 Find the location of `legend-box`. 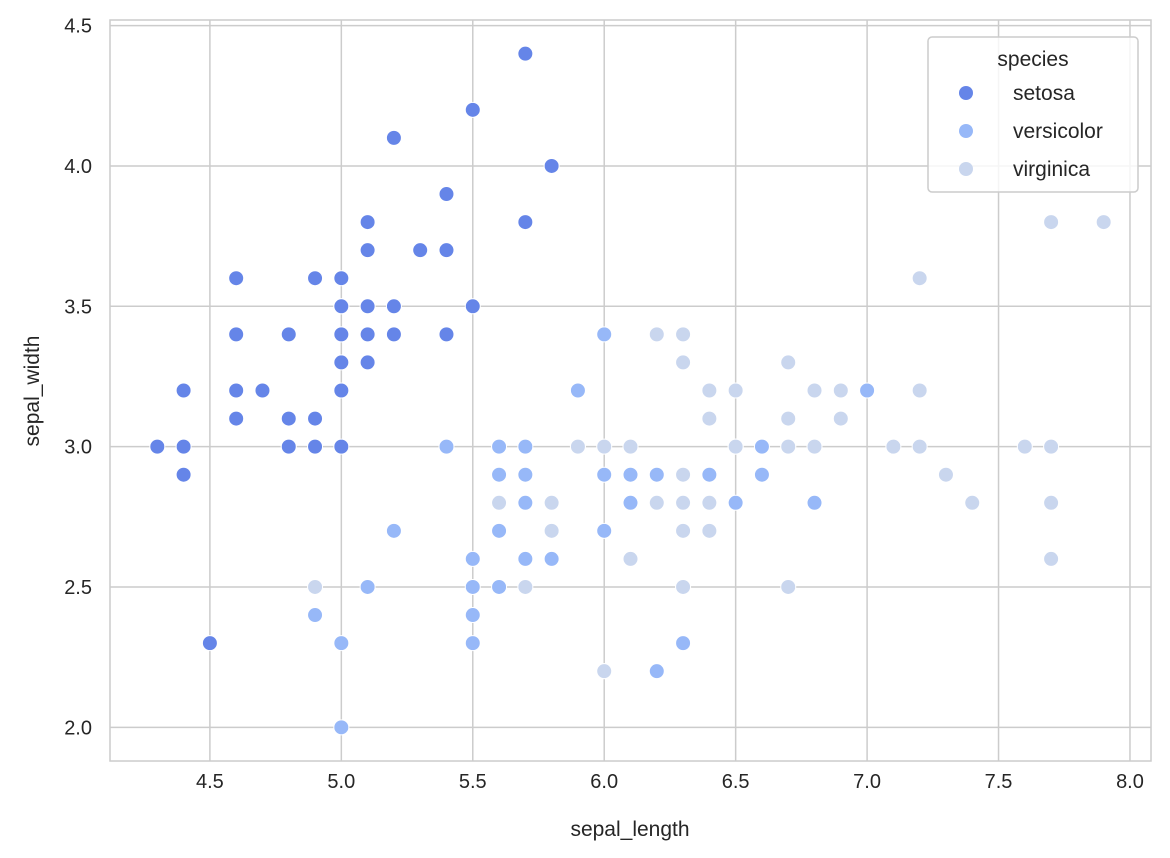

legend-box is located at coordinates (1033, 114).